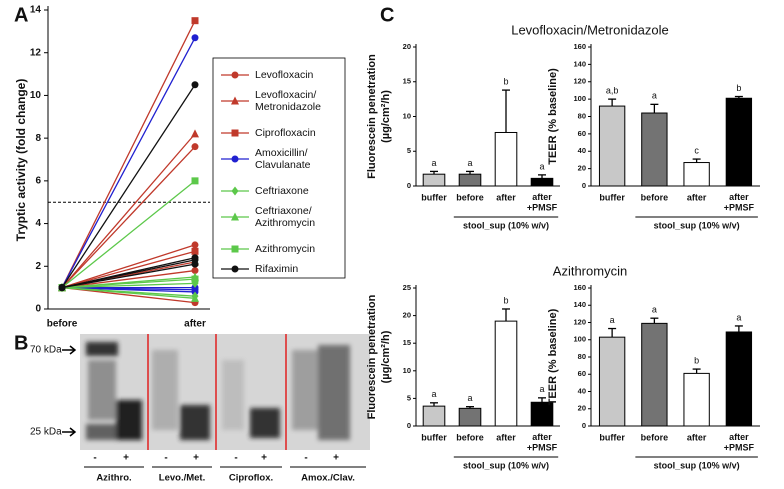 The image size is (784, 489). What do you see at coordinates (590, 270) in the screenshot?
I see `chart-title: Azithromycin` at bounding box center [590, 270].